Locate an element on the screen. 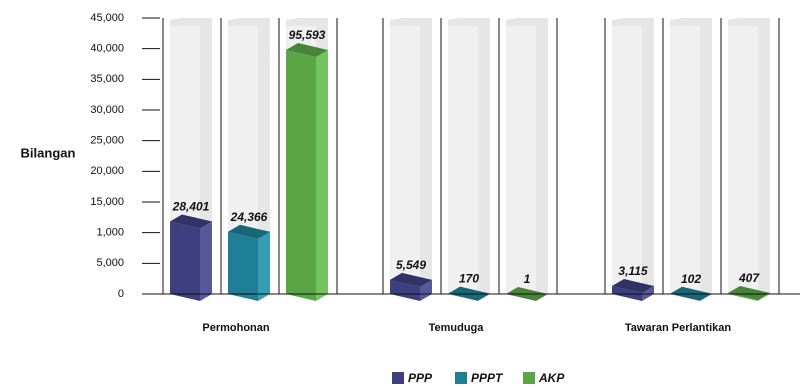  y-tick-label: 15,000 is located at coordinates (107, 202).